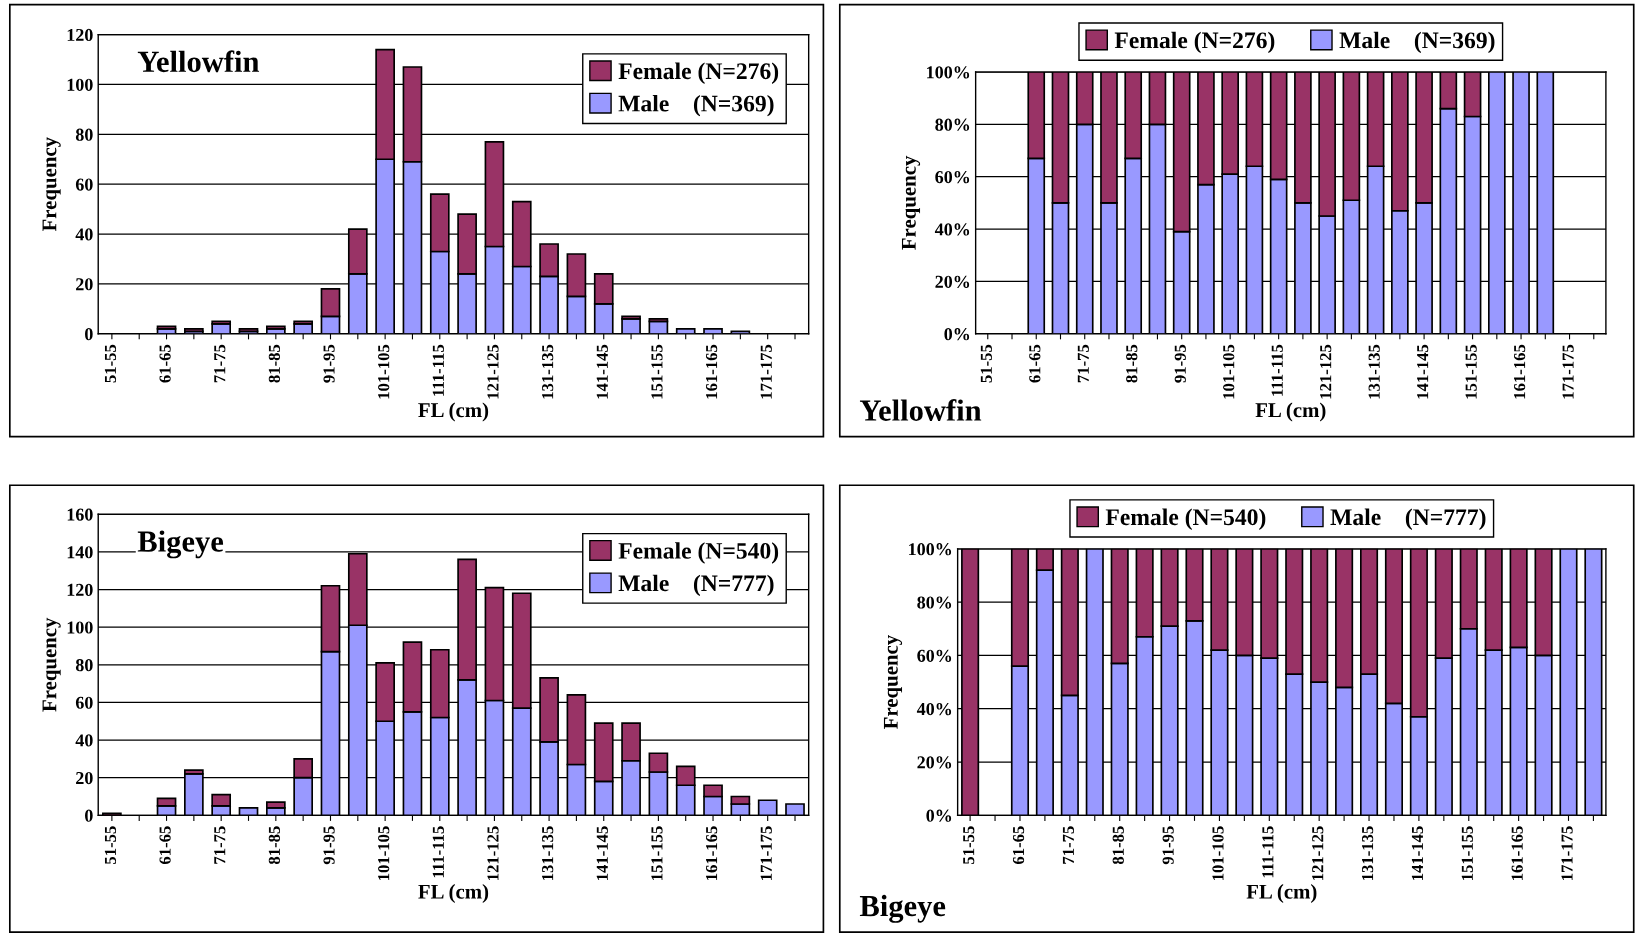  I want to click on text: Bigeye, so click(902, 908).